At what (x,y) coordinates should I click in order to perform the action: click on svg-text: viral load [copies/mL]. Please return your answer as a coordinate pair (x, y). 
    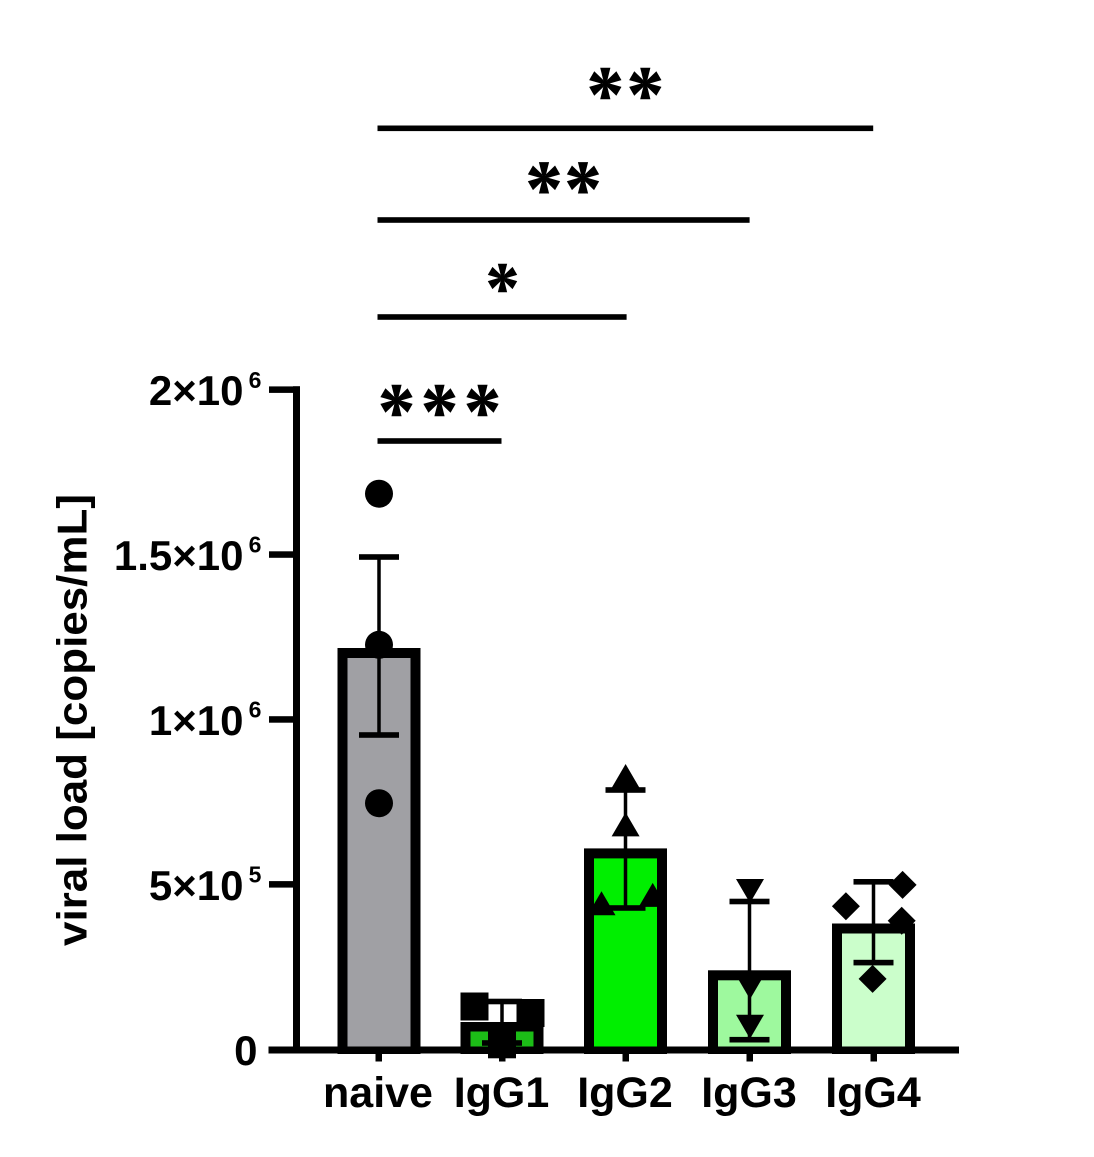
    Looking at the image, I should click on (72, 720).